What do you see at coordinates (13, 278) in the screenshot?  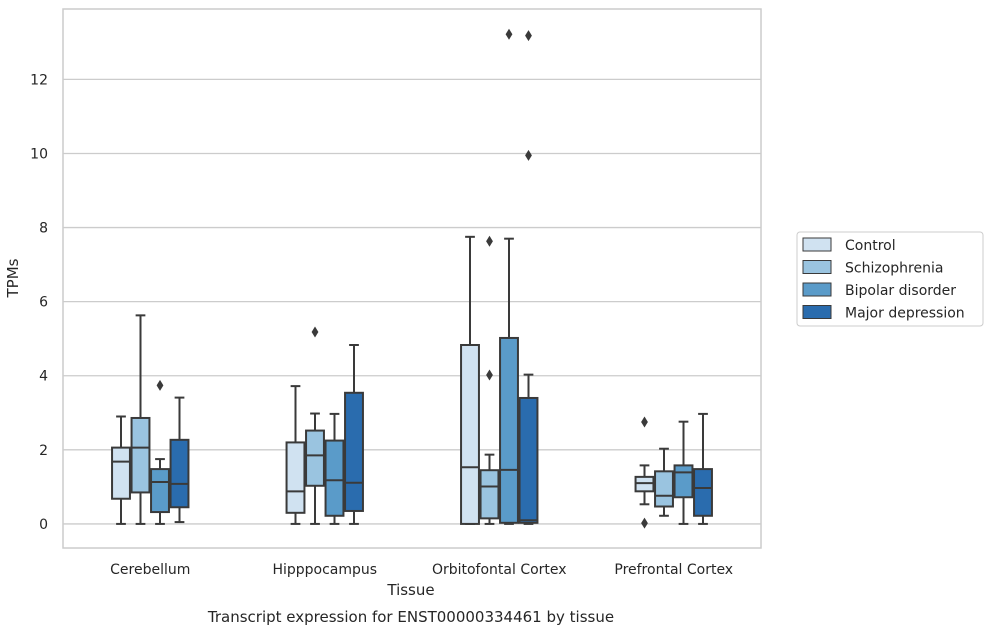 I see `y-axis-label: TPMs` at bounding box center [13, 278].